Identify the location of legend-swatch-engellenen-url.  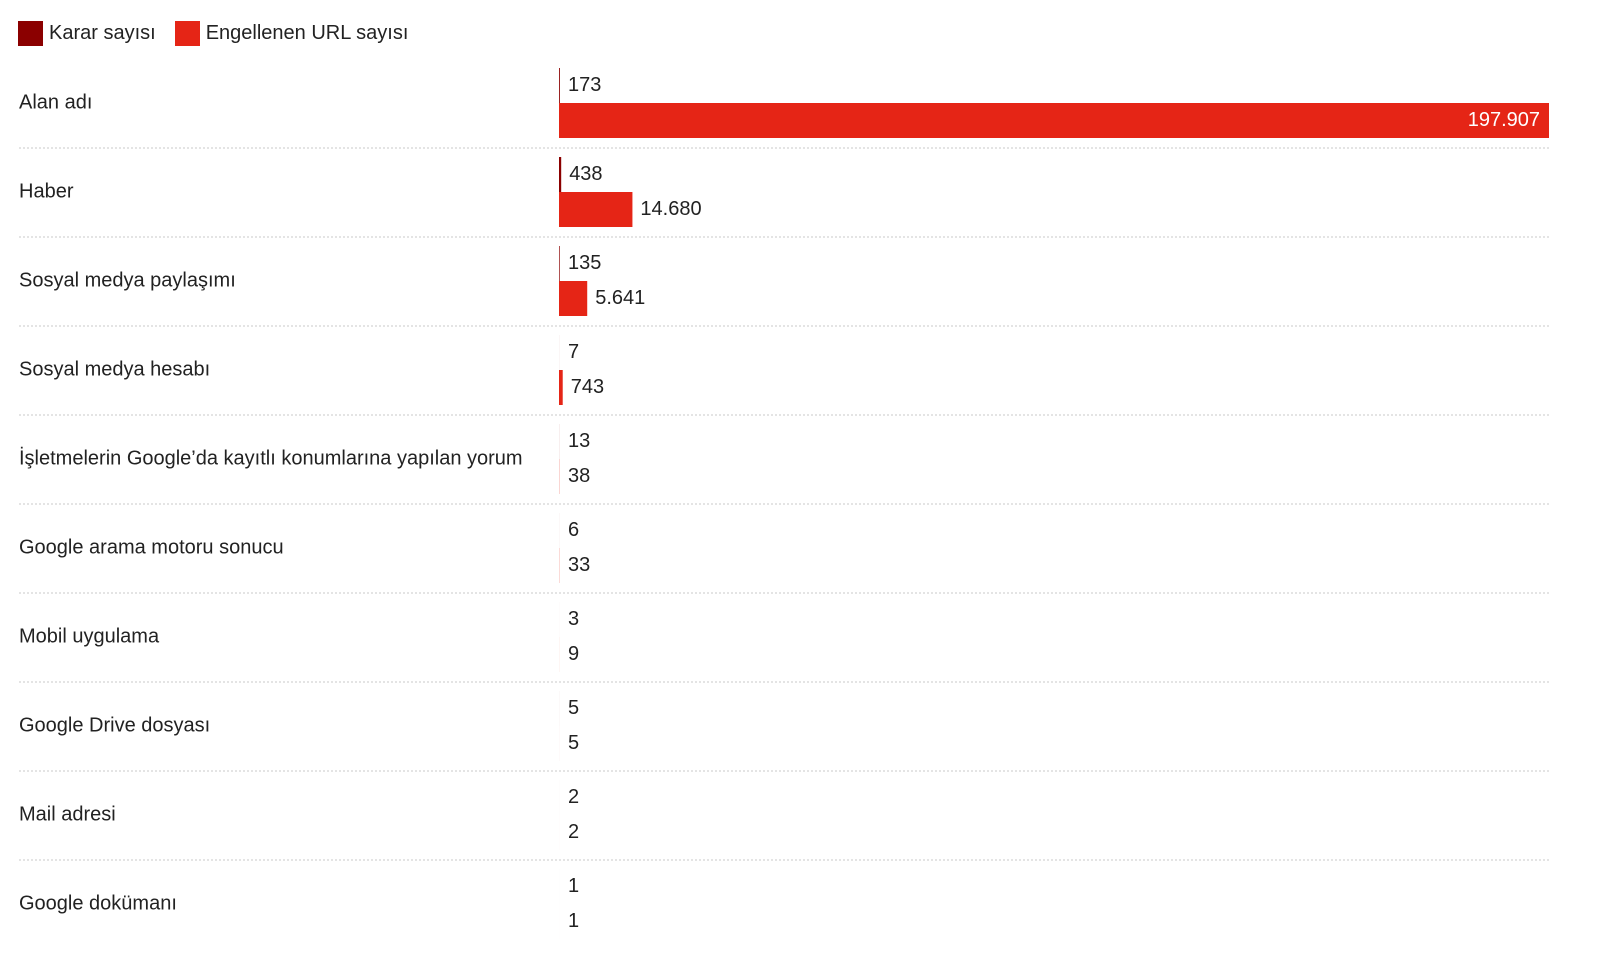
(187, 33).